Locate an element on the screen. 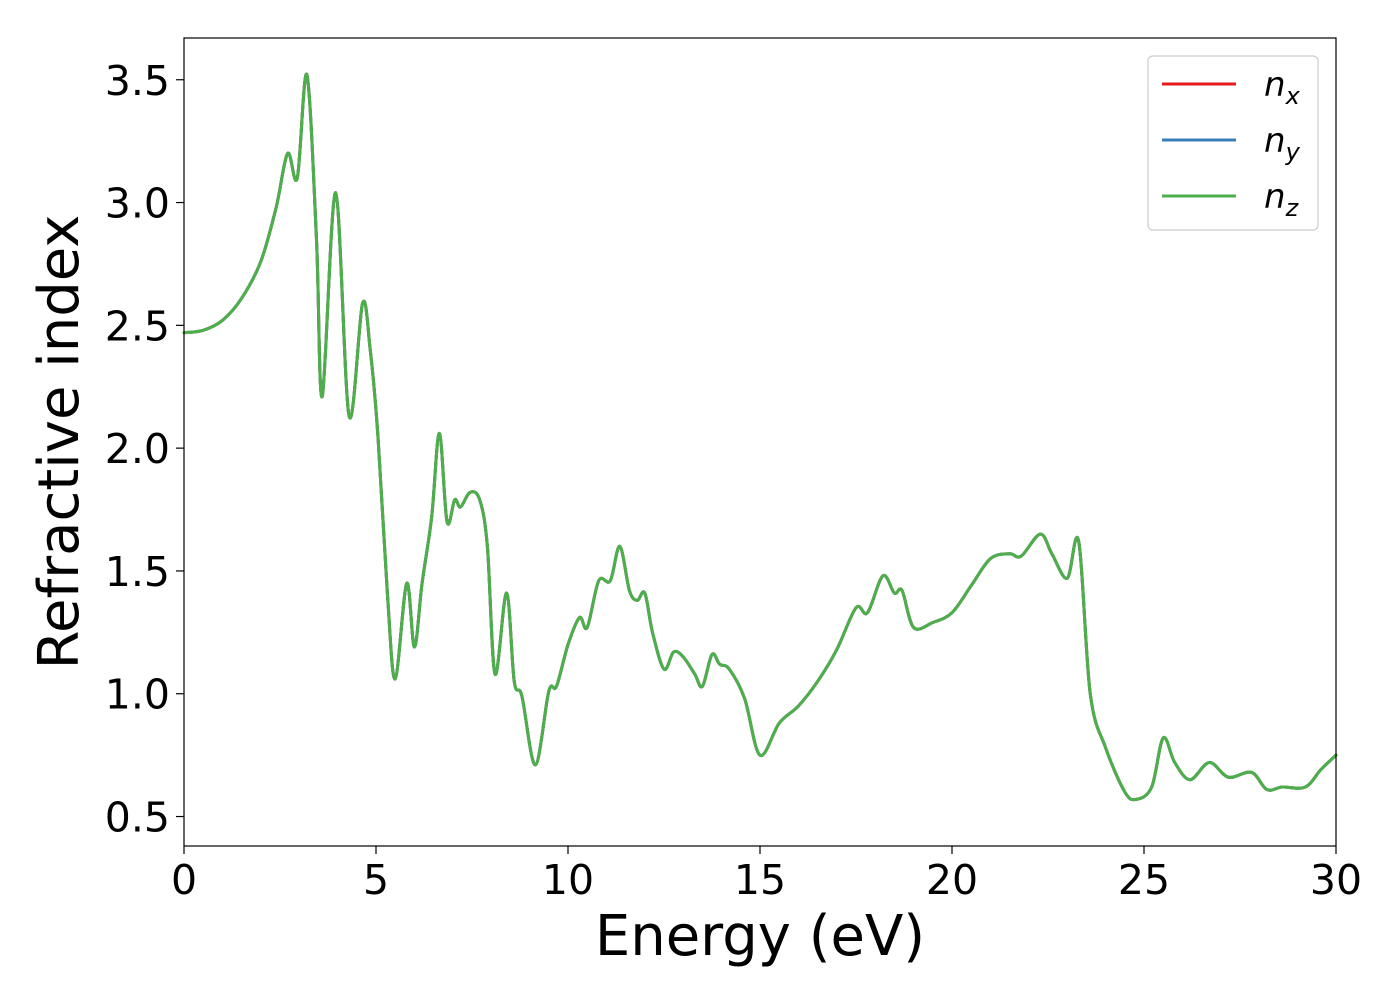 The width and height of the screenshot is (1400, 1000). legend-box is located at coordinates (1233, 143).